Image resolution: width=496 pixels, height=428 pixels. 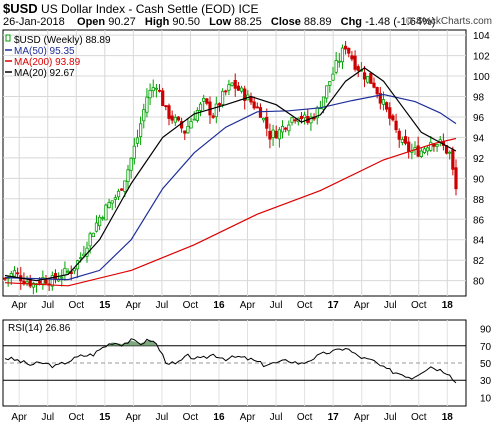 I want to click on rsi-x-tick-label: Jul, so click(x=47, y=417).